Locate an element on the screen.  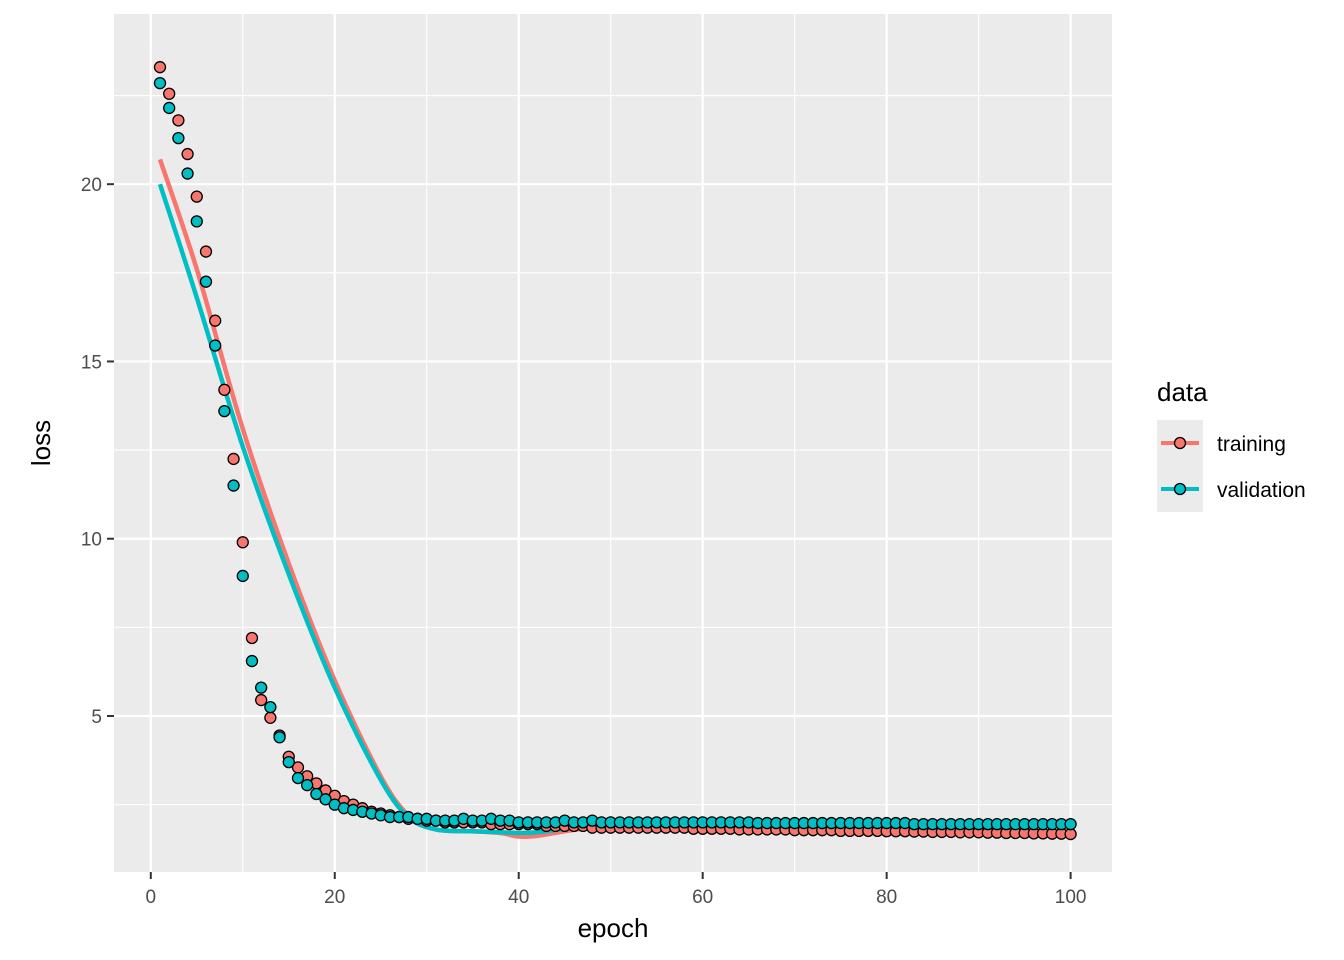
legend-key-validation-point is located at coordinates (1180, 489).